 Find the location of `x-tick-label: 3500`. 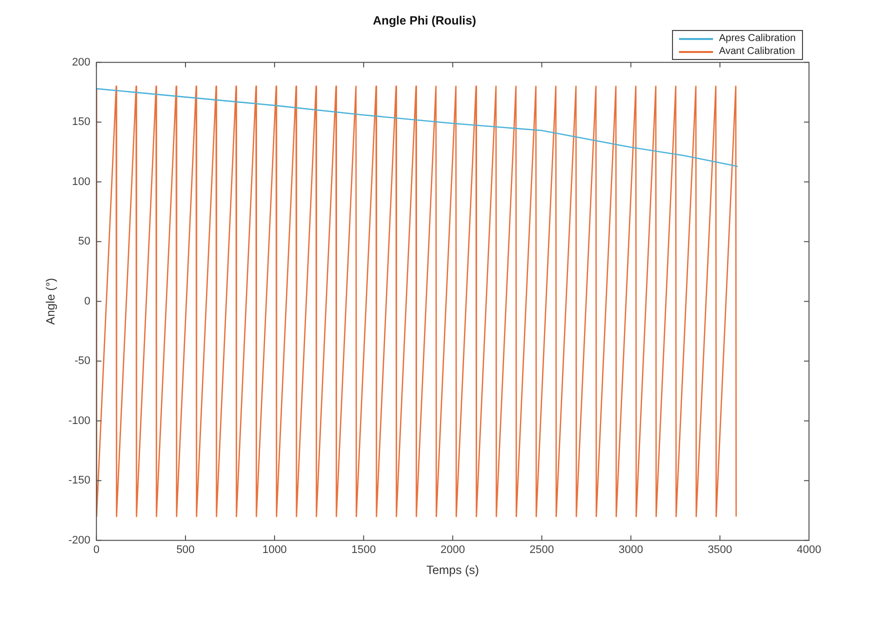

x-tick-label: 3500 is located at coordinates (720, 550).